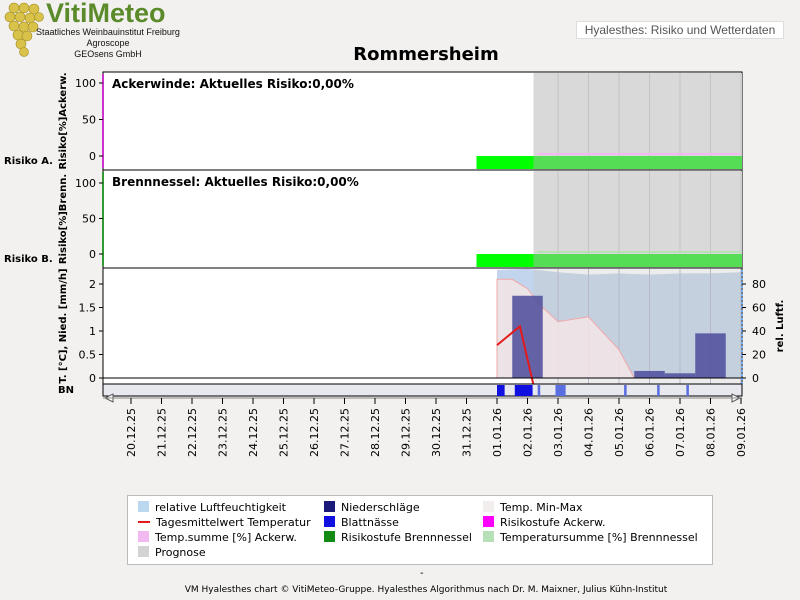  Describe the element at coordinates (223, 432) in the screenshot. I see `x-tick-label: 23.12.25` at that location.